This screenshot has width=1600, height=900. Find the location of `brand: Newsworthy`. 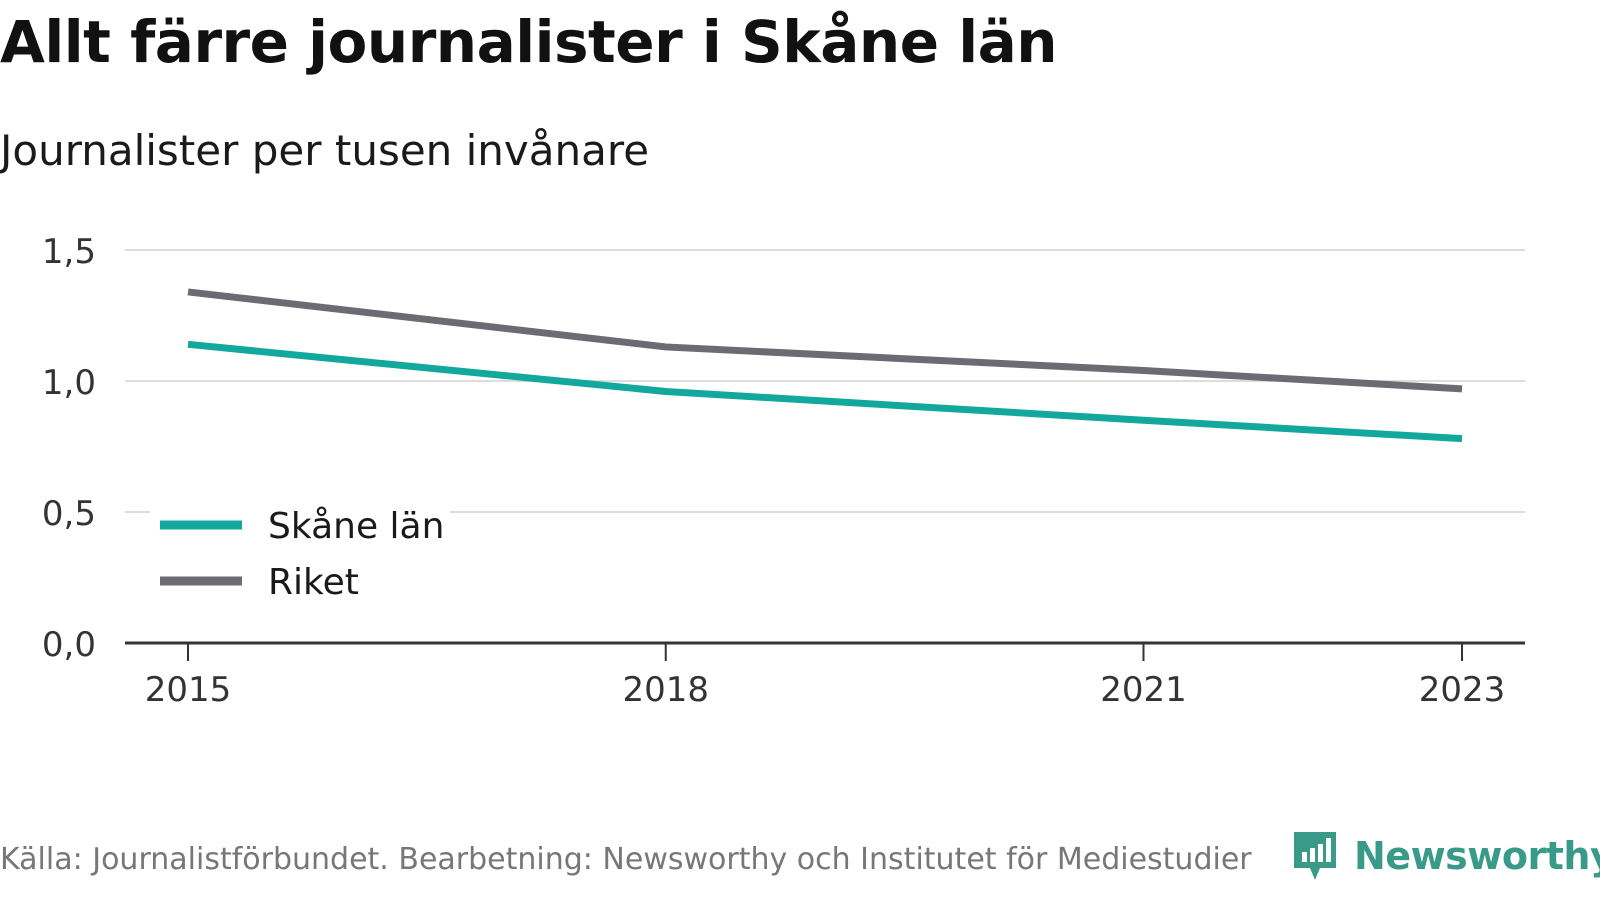

brand: Newsworthy is located at coordinates (1445, 856).